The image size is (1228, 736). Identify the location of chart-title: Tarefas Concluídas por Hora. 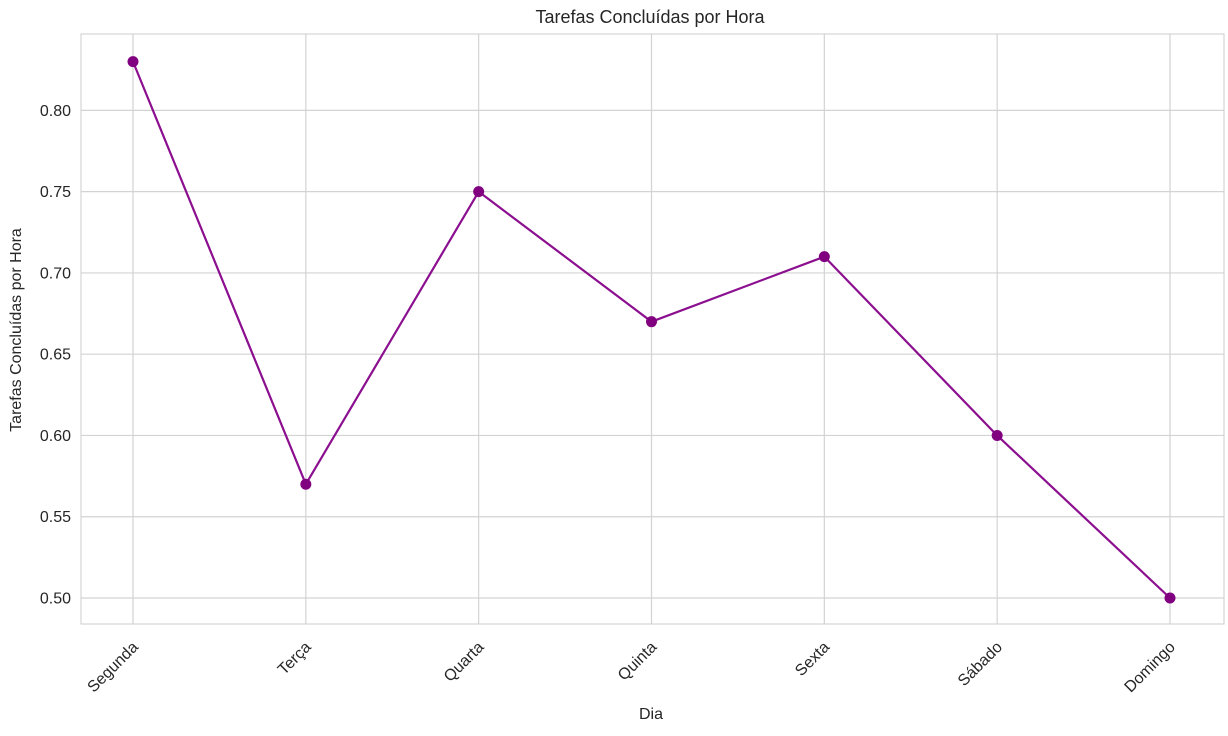
(650, 17).